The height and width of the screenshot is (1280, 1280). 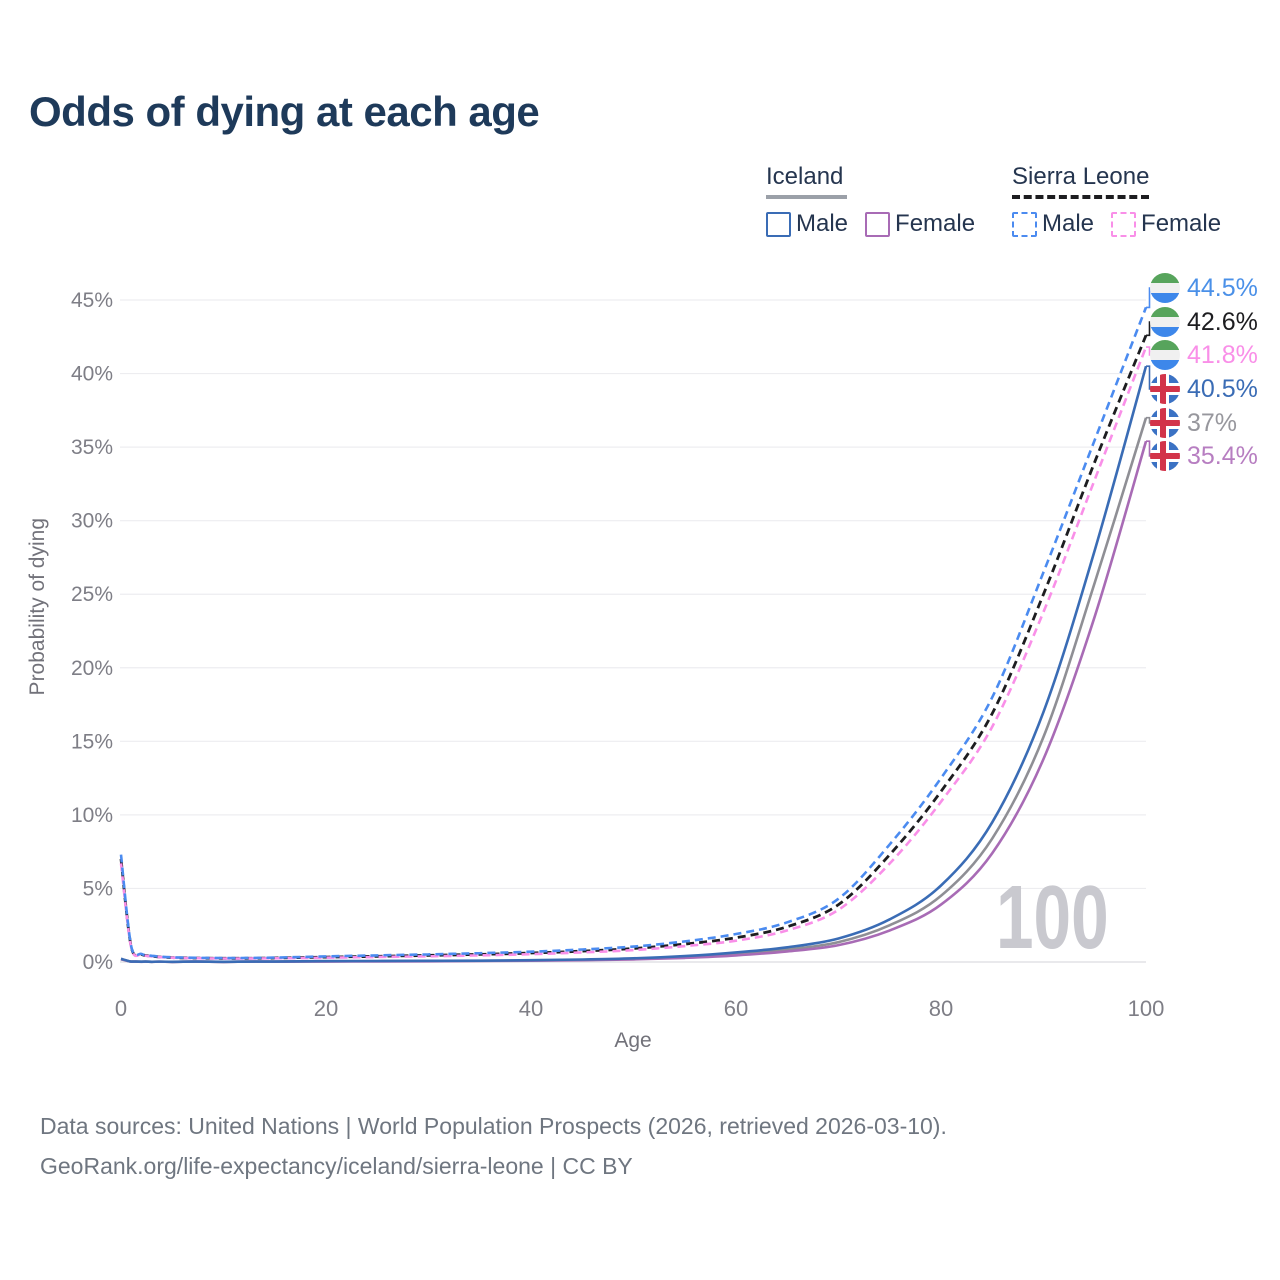 I want to click on x-tick-label: 20, so click(x=326, y=1008).